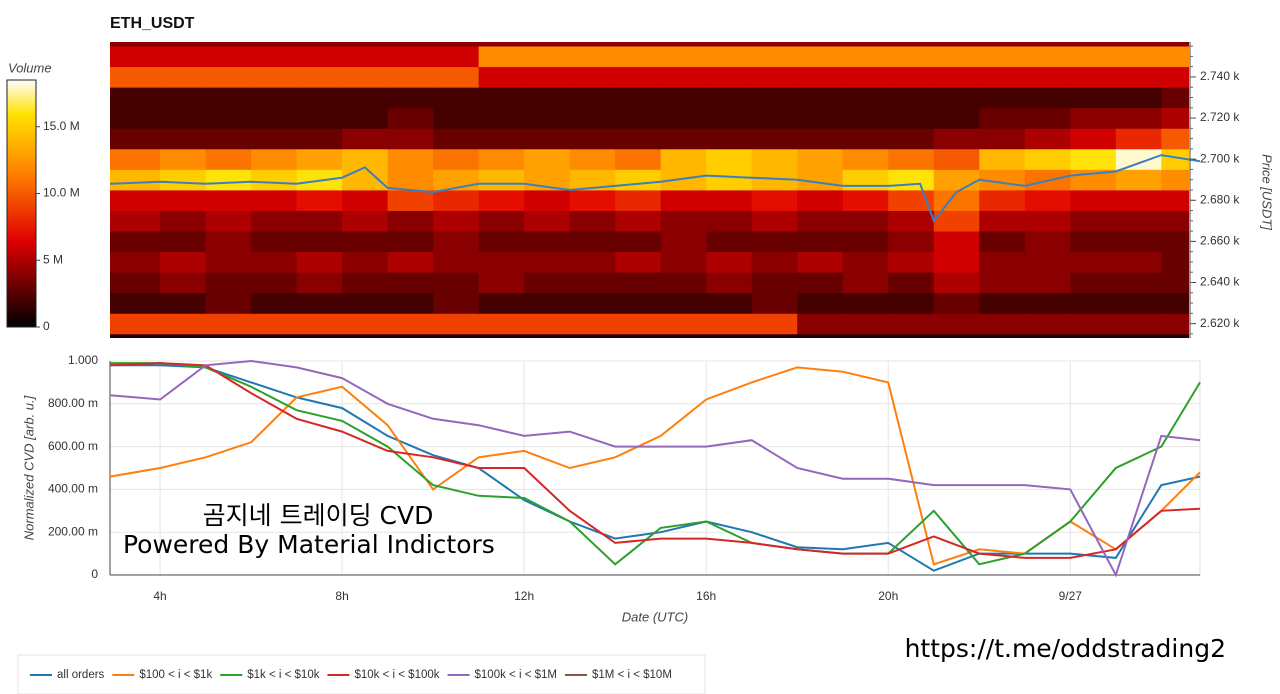 This screenshot has height=694, width=1280. What do you see at coordinates (159, 596) in the screenshot?
I see `x-tick-label: 4h` at bounding box center [159, 596].